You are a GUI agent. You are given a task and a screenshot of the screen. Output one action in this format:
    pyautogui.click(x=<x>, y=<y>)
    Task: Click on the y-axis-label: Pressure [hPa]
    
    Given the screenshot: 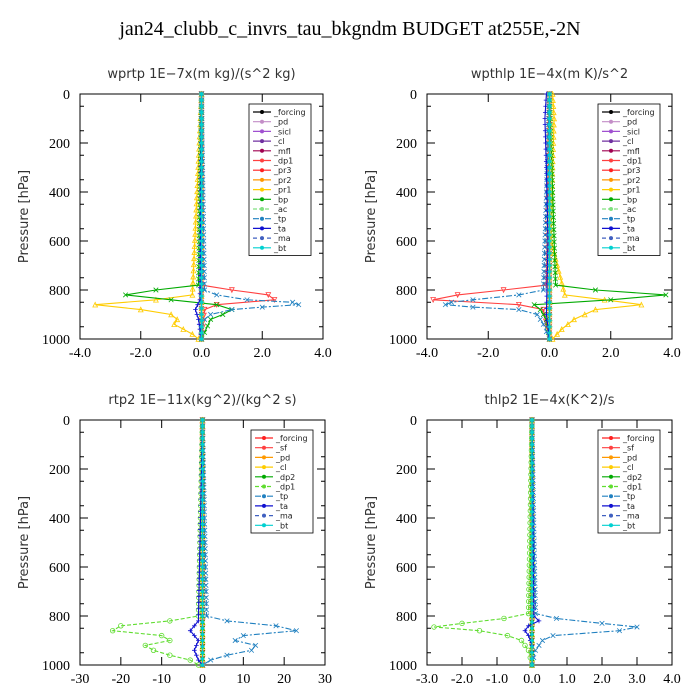 What is the action you would take?
    pyautogui.click(x=371, y=216)
    